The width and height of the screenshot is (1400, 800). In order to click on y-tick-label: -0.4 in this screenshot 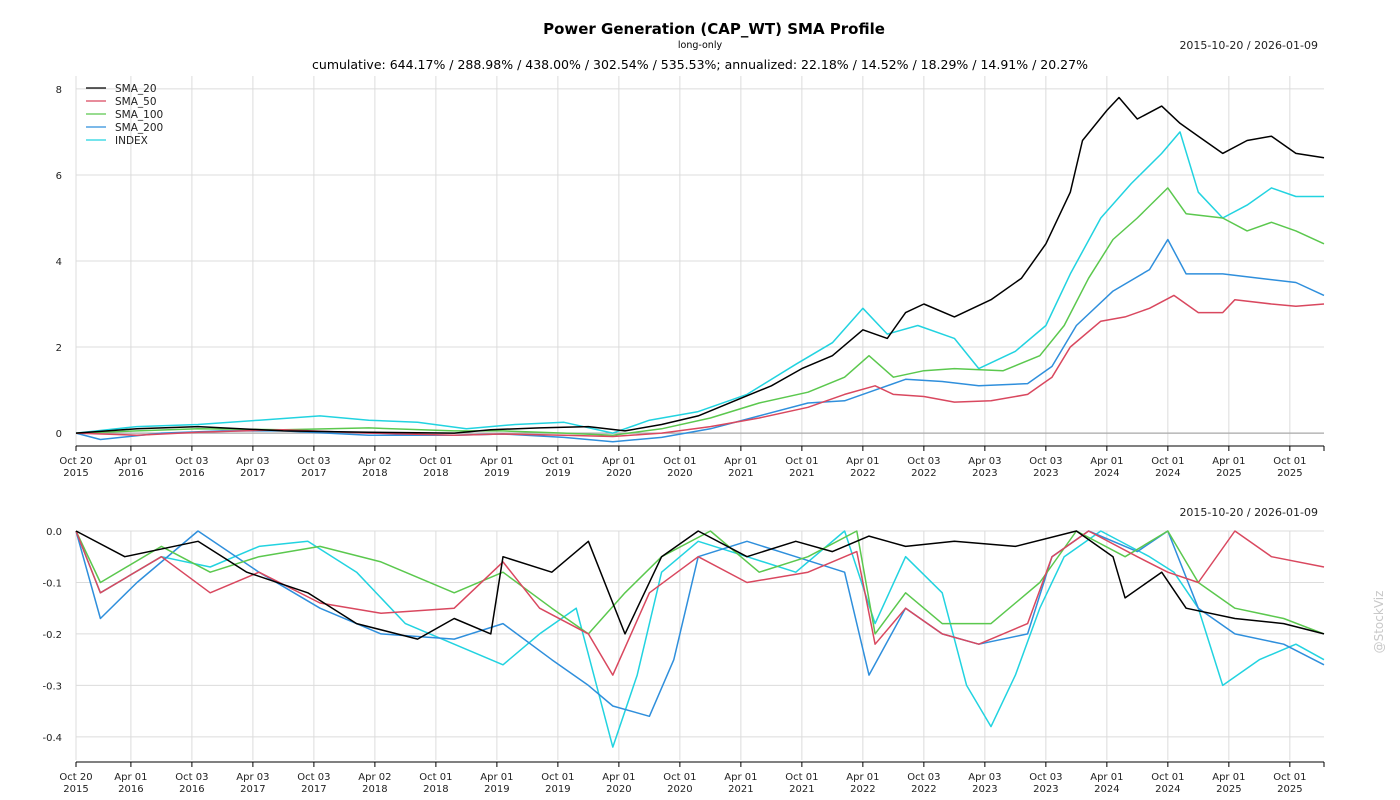, I will do `click(52, 738)`.